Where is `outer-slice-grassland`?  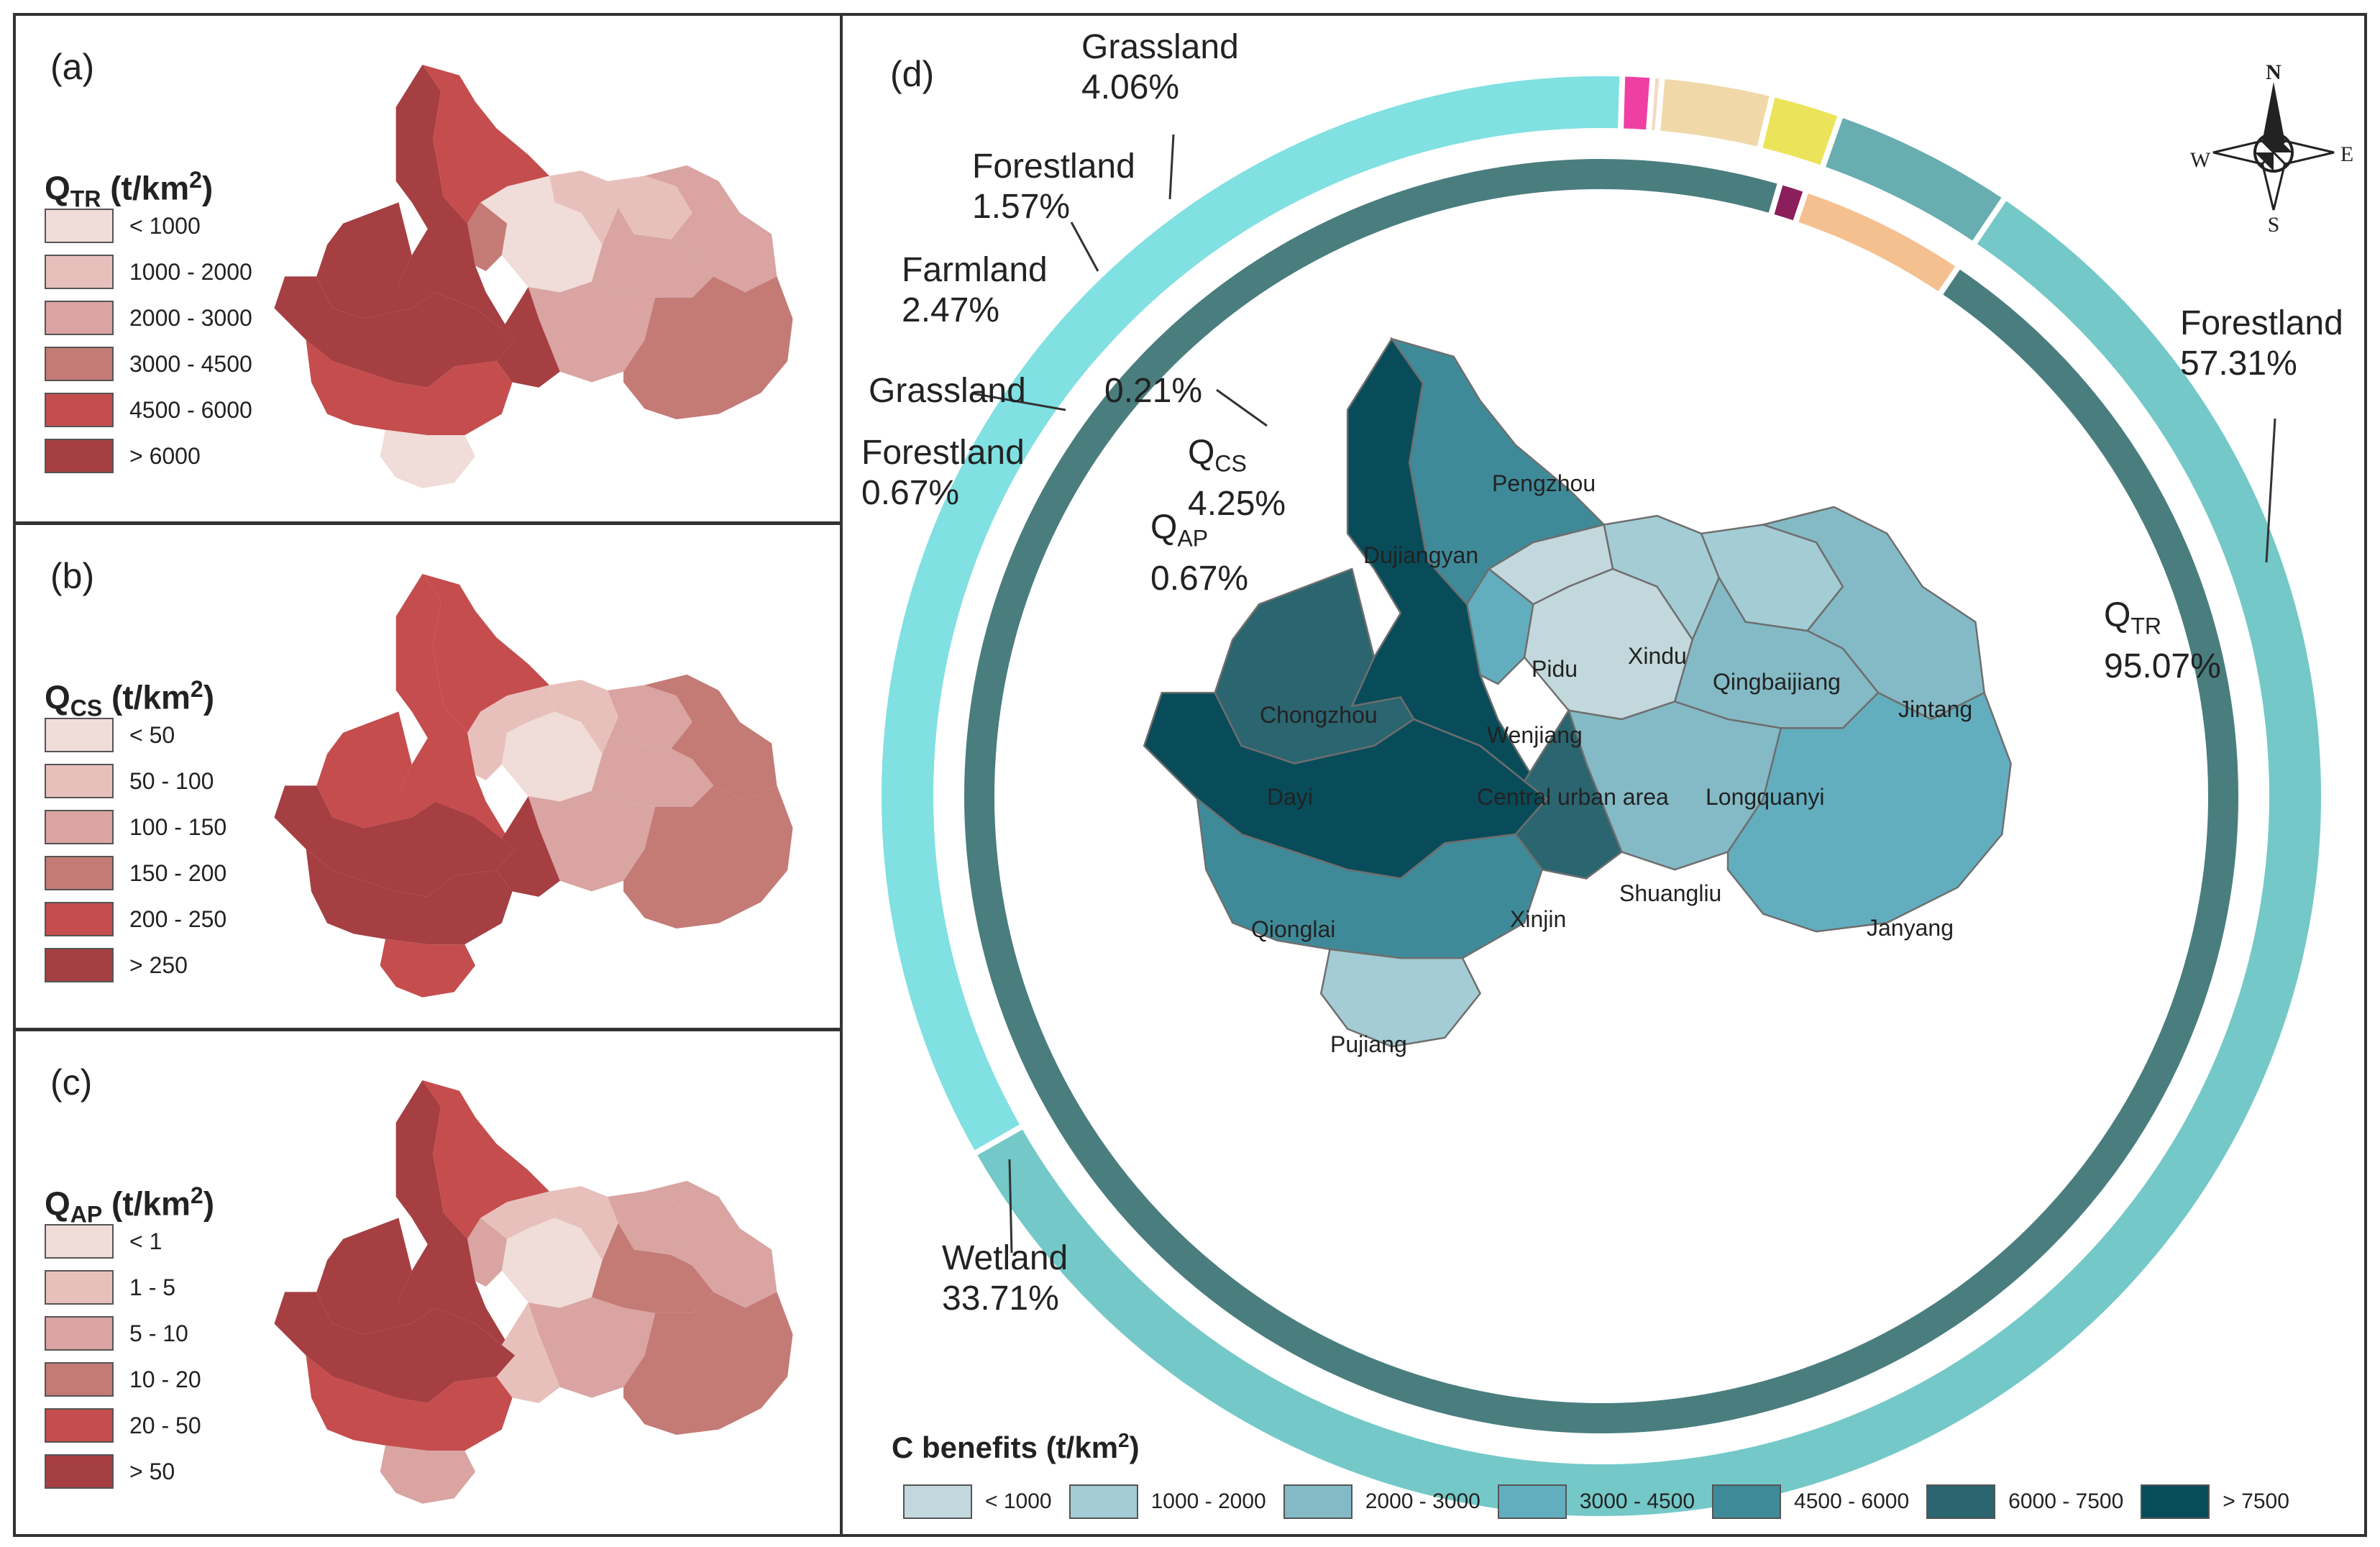
outer-slice-grassland is located at coordinates (1914, 179).